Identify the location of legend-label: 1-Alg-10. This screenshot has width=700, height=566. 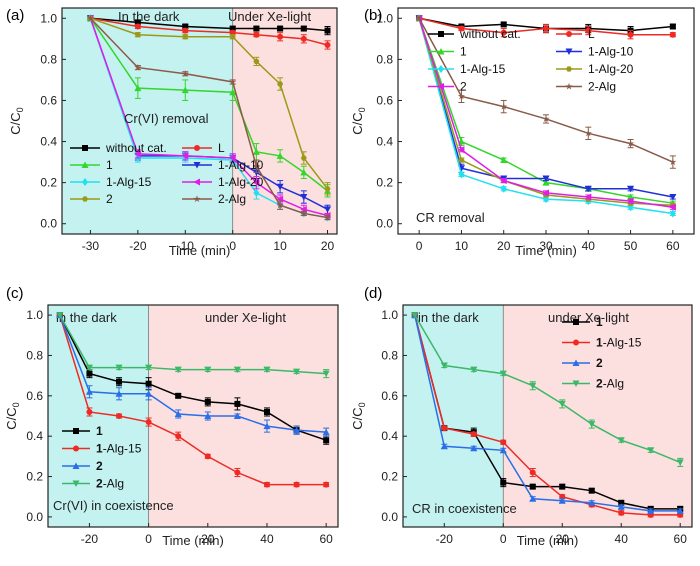
(241, 165).